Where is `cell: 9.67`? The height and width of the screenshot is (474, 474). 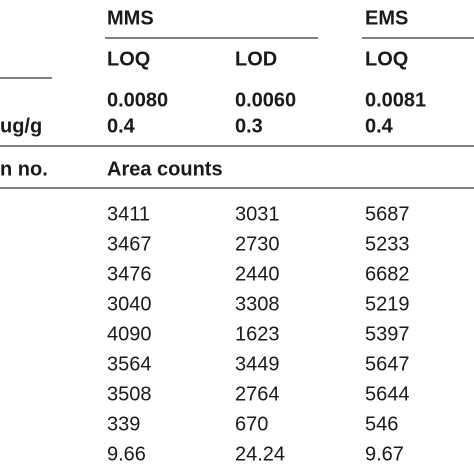
cell: 9.67 is located at coordinates (384, 454).